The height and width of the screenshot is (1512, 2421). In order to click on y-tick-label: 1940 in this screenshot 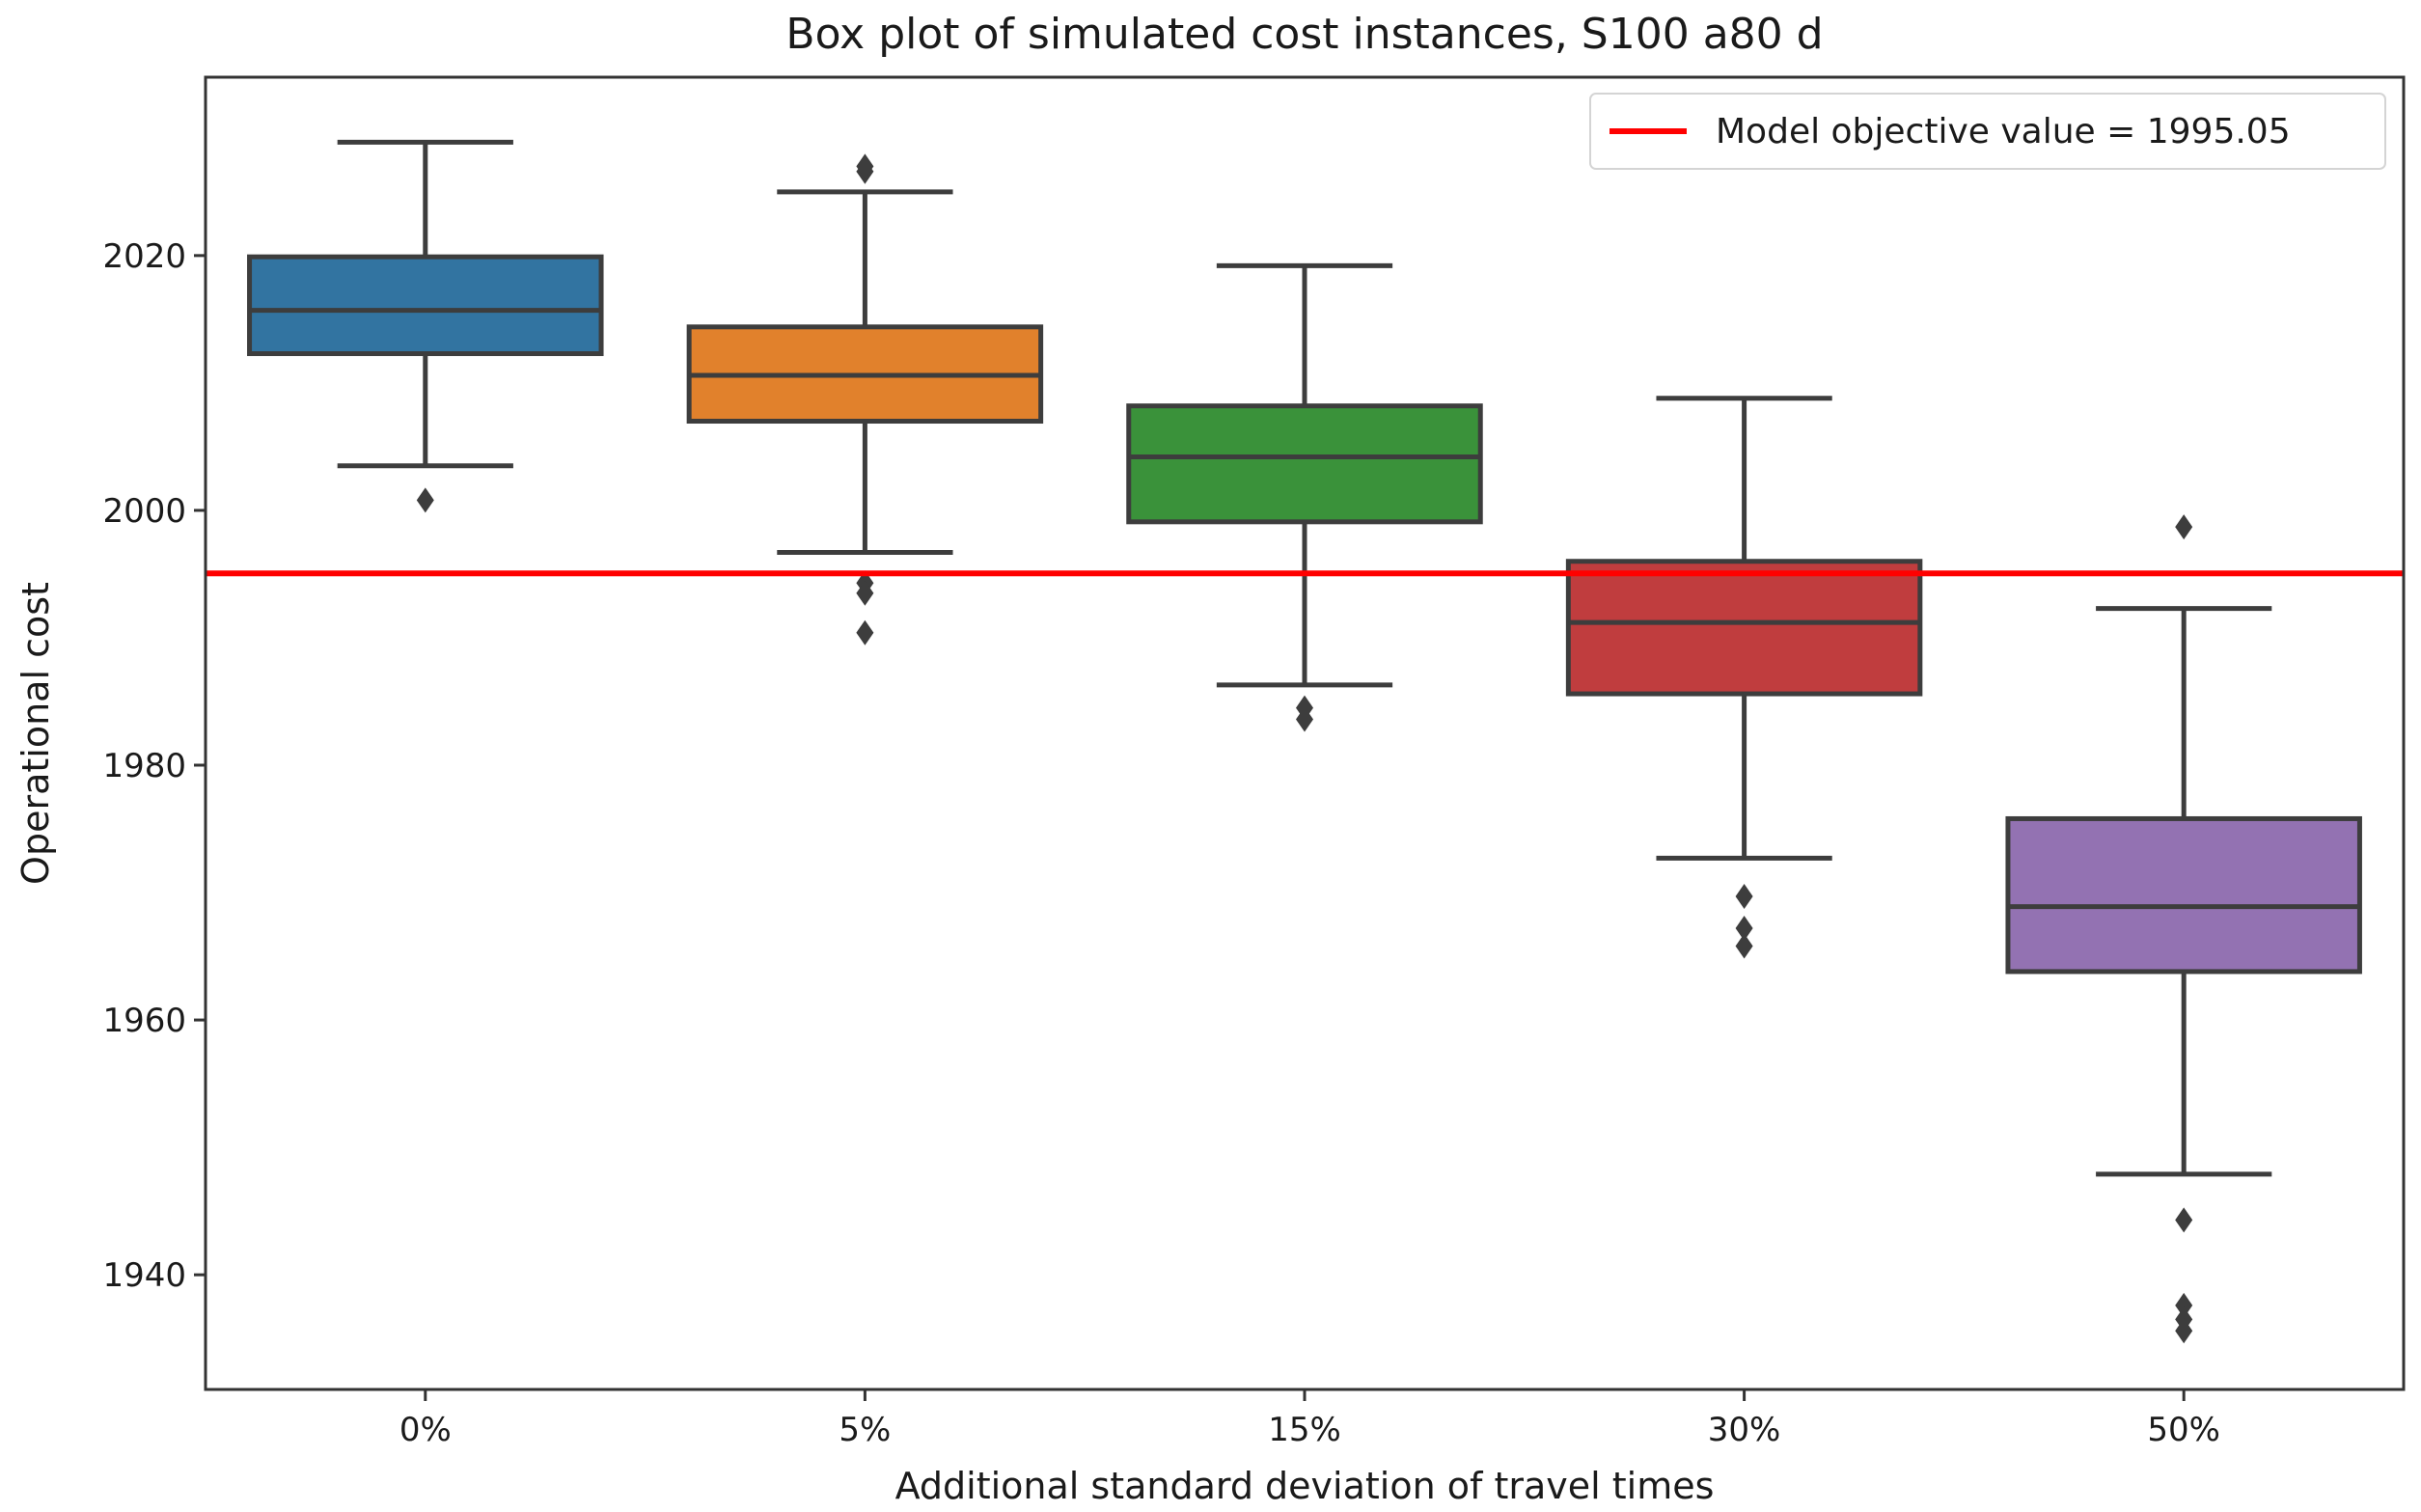, I will do `click(144, 1275)`.